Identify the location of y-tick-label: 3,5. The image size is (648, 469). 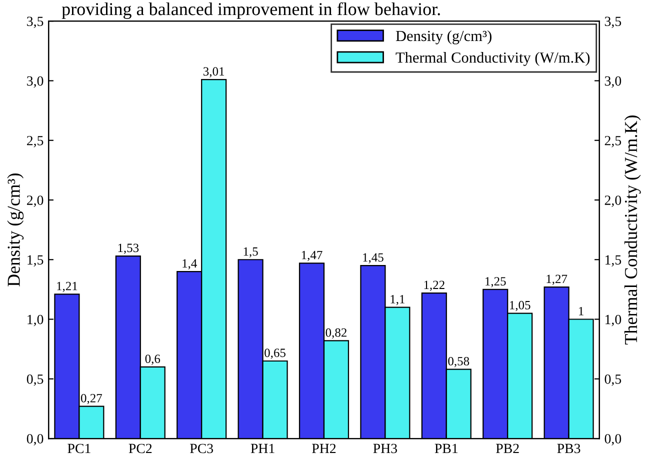
(35, 22).